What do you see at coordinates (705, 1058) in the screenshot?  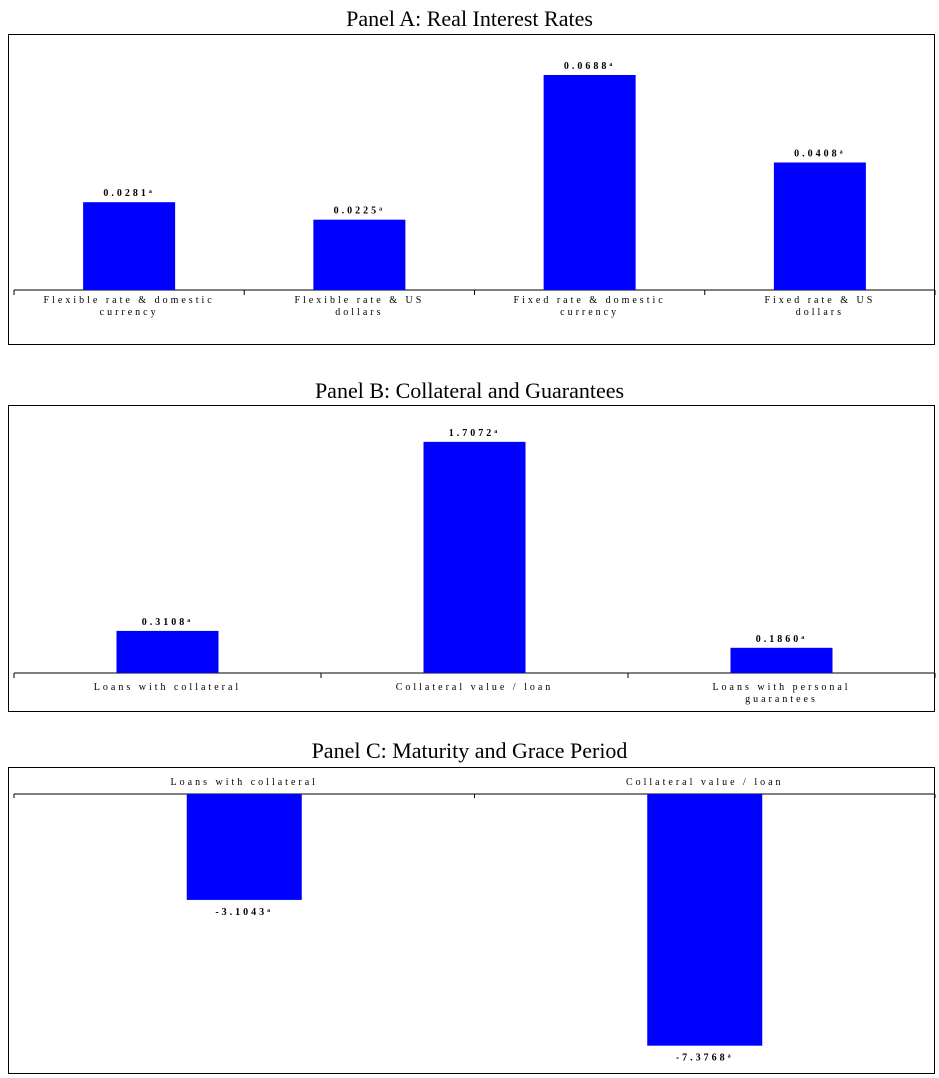 I see `data-label: -7.3768a` at bounding box center [705, 1058].